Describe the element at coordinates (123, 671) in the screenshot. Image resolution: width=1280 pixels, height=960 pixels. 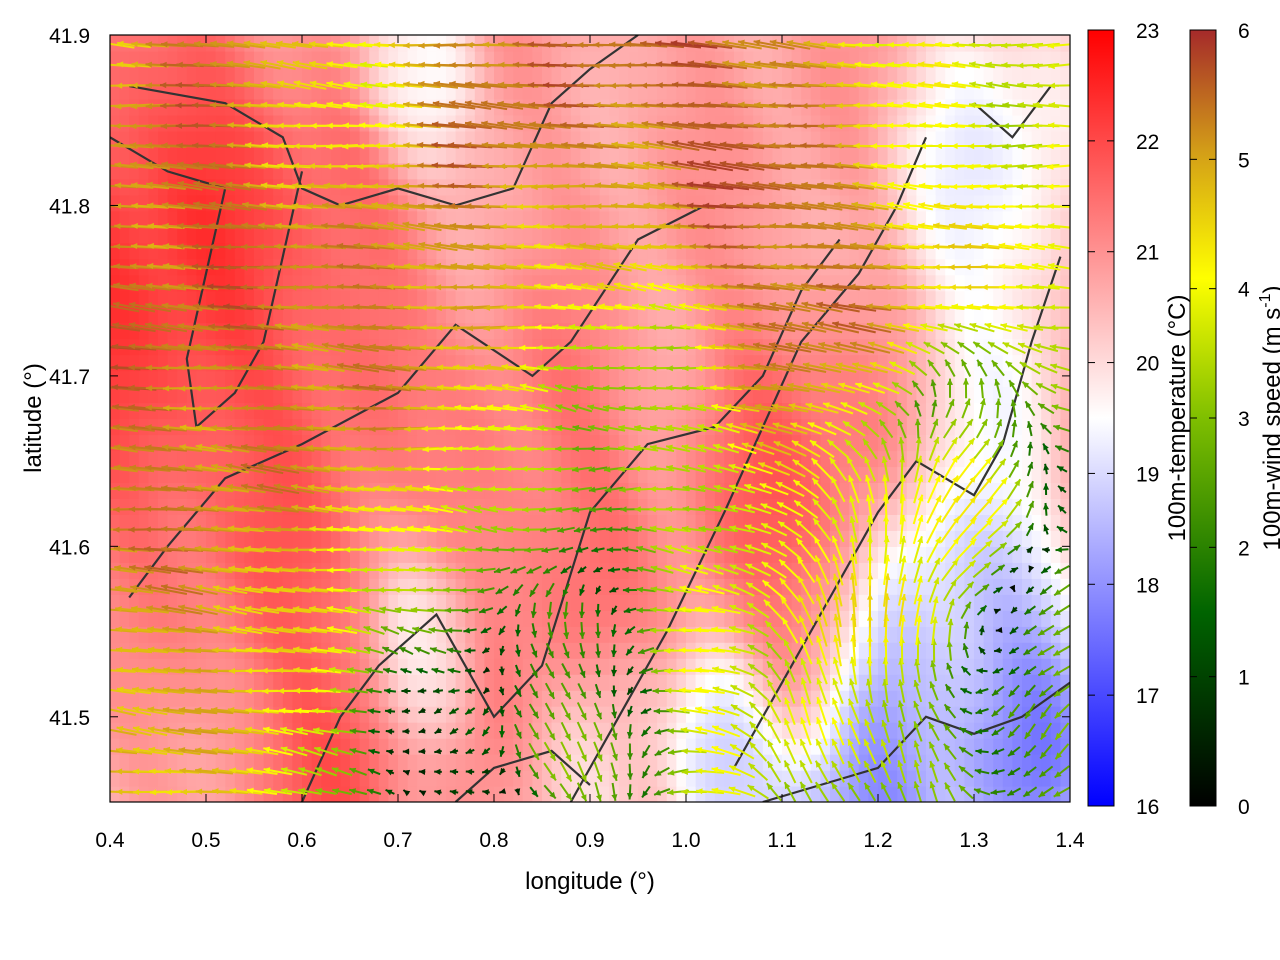
I see `wind-arrow-shaft` at that location.